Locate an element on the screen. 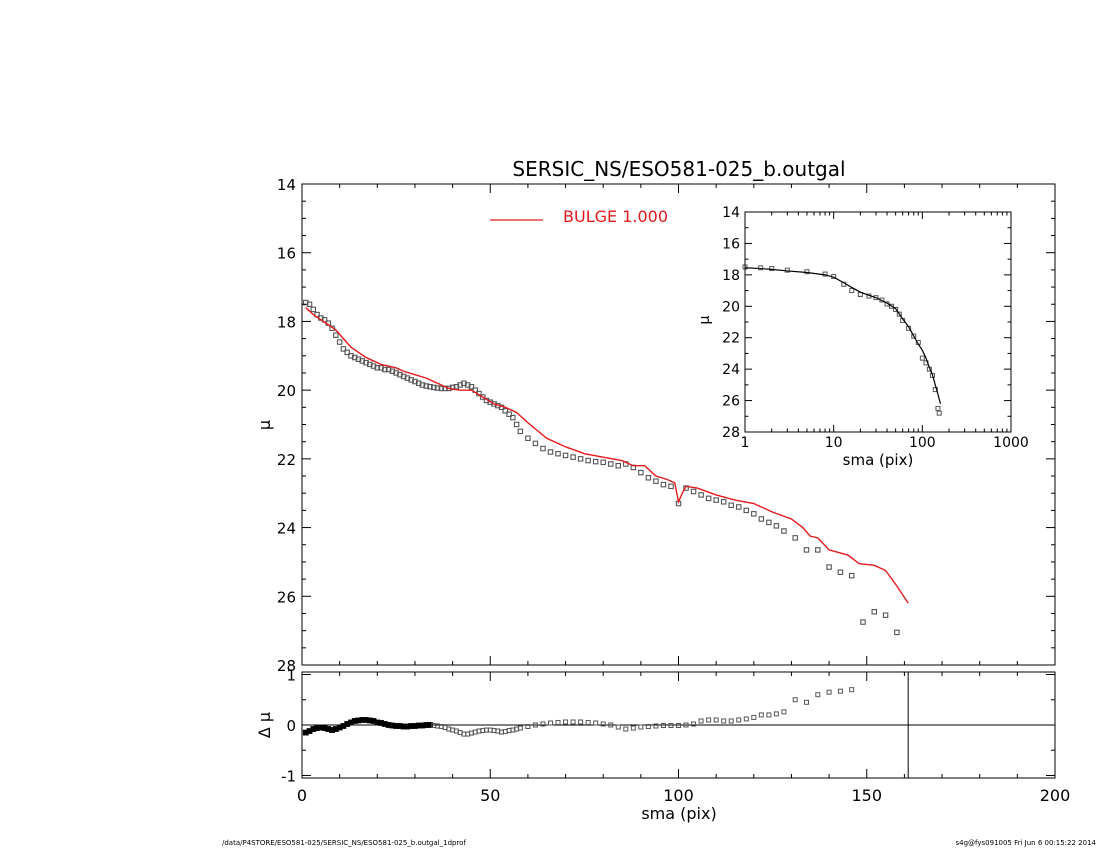 The image size is (1100, 850). y-tick-label: 22 is located at coordinates (286, 460).